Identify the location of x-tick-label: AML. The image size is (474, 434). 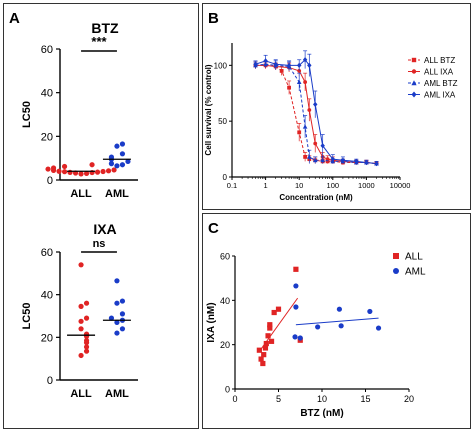
(117, 394).